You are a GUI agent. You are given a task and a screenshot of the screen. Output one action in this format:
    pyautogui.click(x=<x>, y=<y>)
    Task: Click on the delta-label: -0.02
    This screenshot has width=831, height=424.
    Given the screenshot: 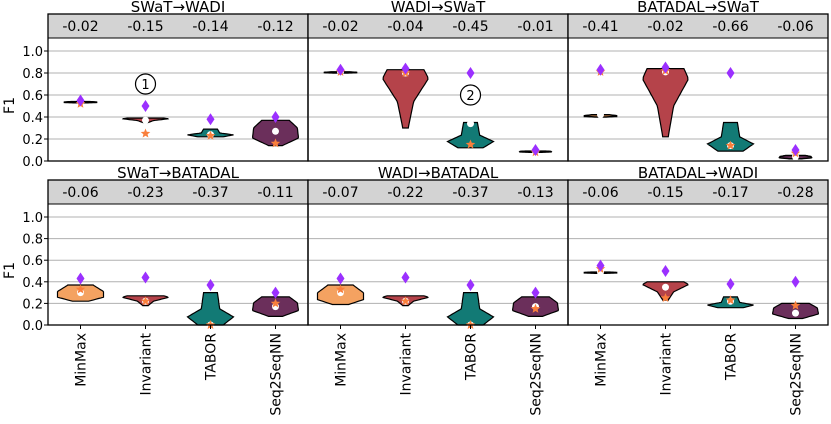 What is the action you would take?
    pyautogui.click(x=80, y=27)
    